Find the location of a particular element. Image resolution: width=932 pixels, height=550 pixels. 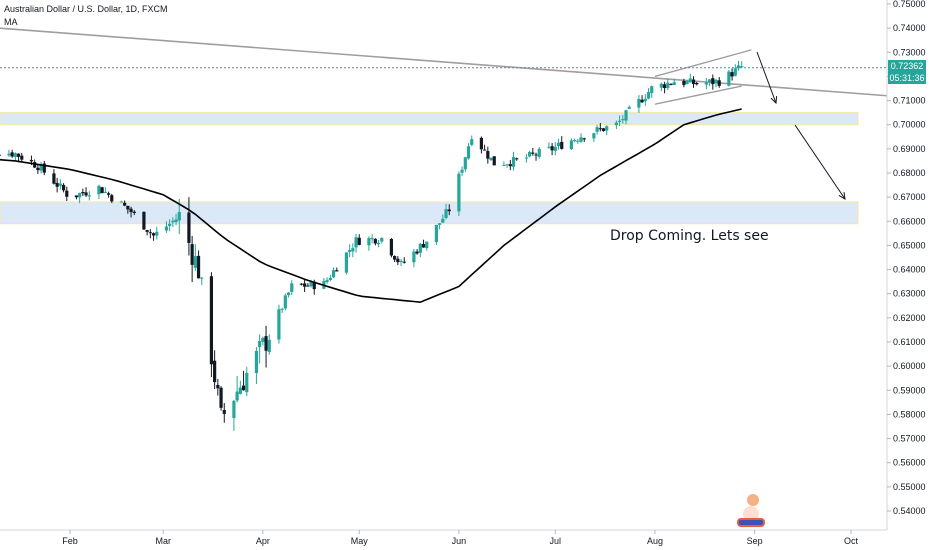

time-tick-label: Jun is located at coordinates (459, 541).